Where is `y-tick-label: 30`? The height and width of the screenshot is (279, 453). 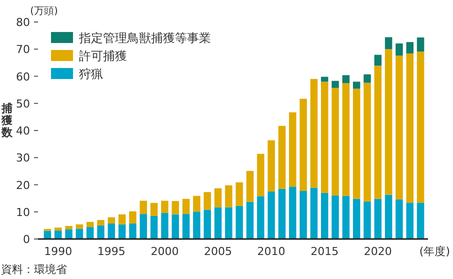 y-tick-label: 30 is located at coordinates (23, 158).